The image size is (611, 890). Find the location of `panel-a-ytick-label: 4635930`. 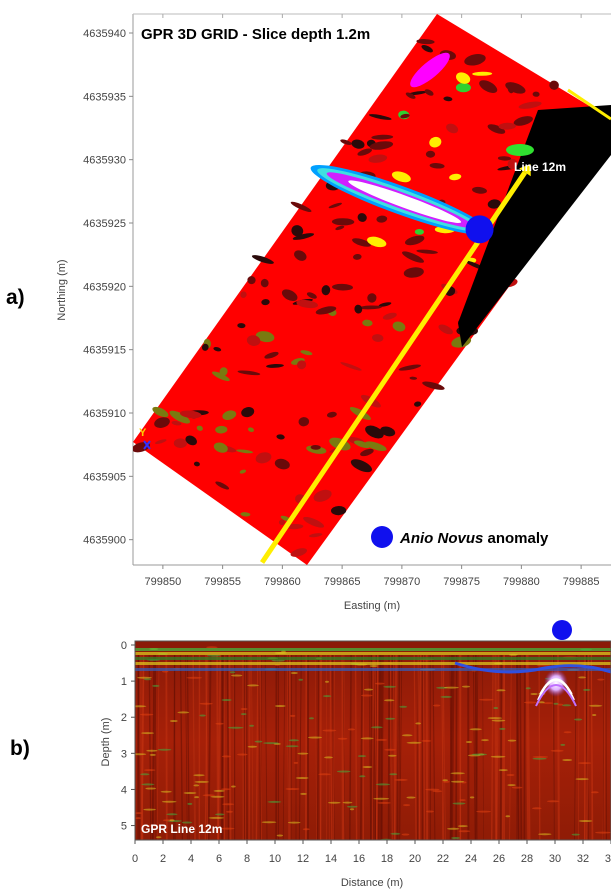

panel-a-ytick-label: 4635930 is located at coordinates (104, 161).